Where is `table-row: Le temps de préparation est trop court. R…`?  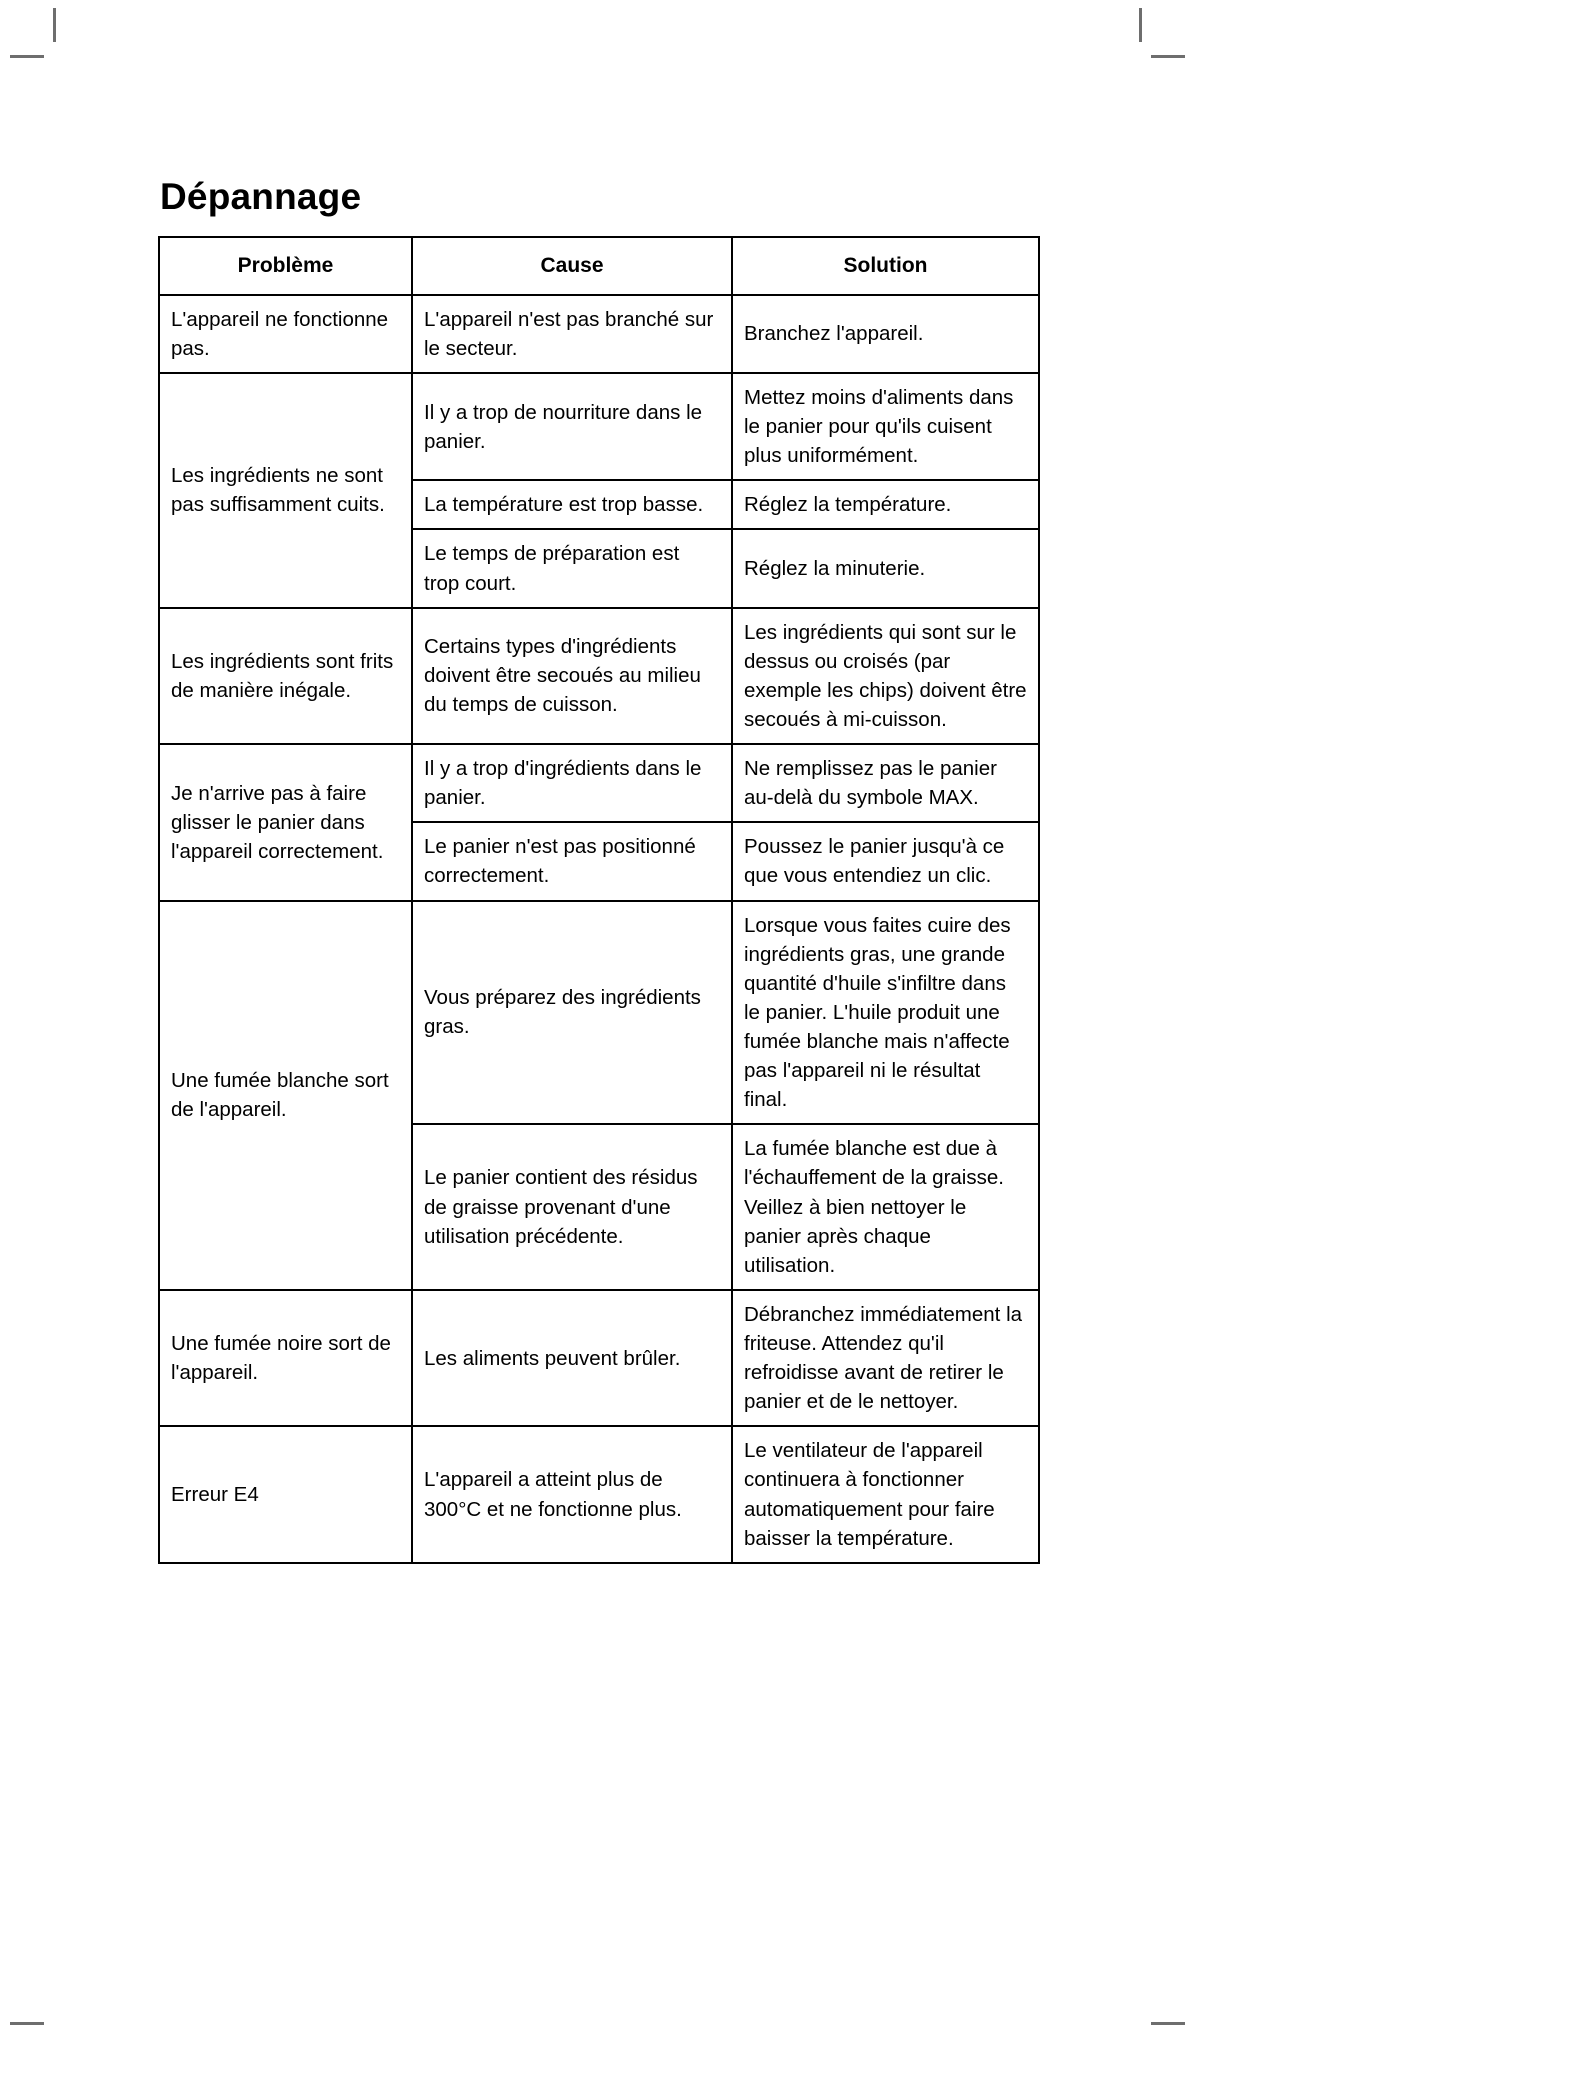
table-row: Le temps de préparation est trop court. R… is located at coordinates (599, 568).